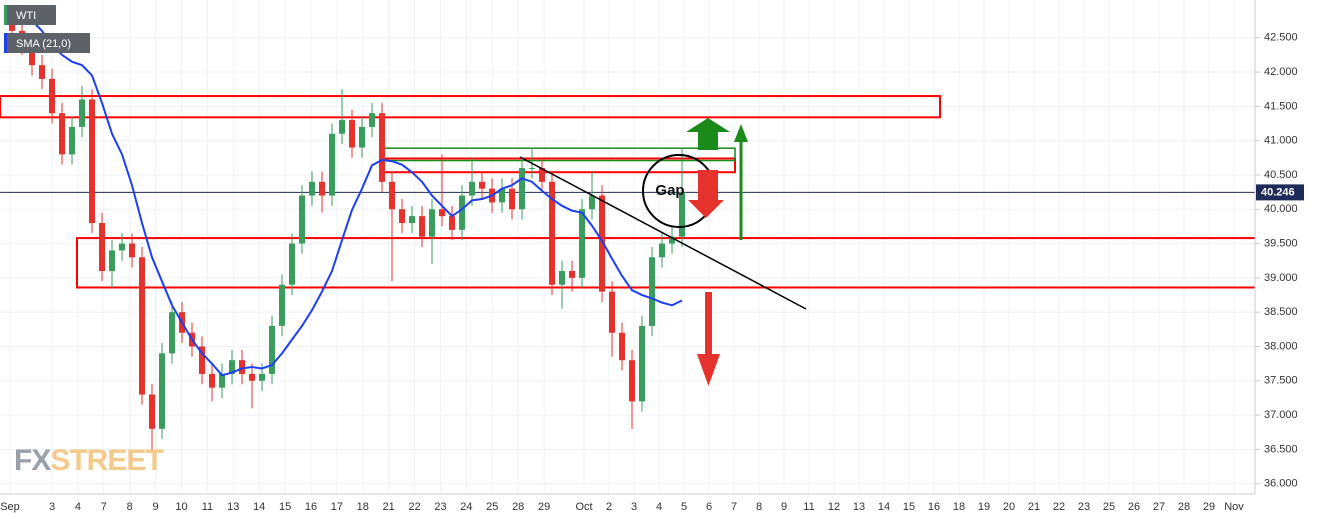 The image size is (1320, 519). Describe the element at coordinates (1278, 192) in the screenshot. I see `last-price-label: 40.246` at that location.